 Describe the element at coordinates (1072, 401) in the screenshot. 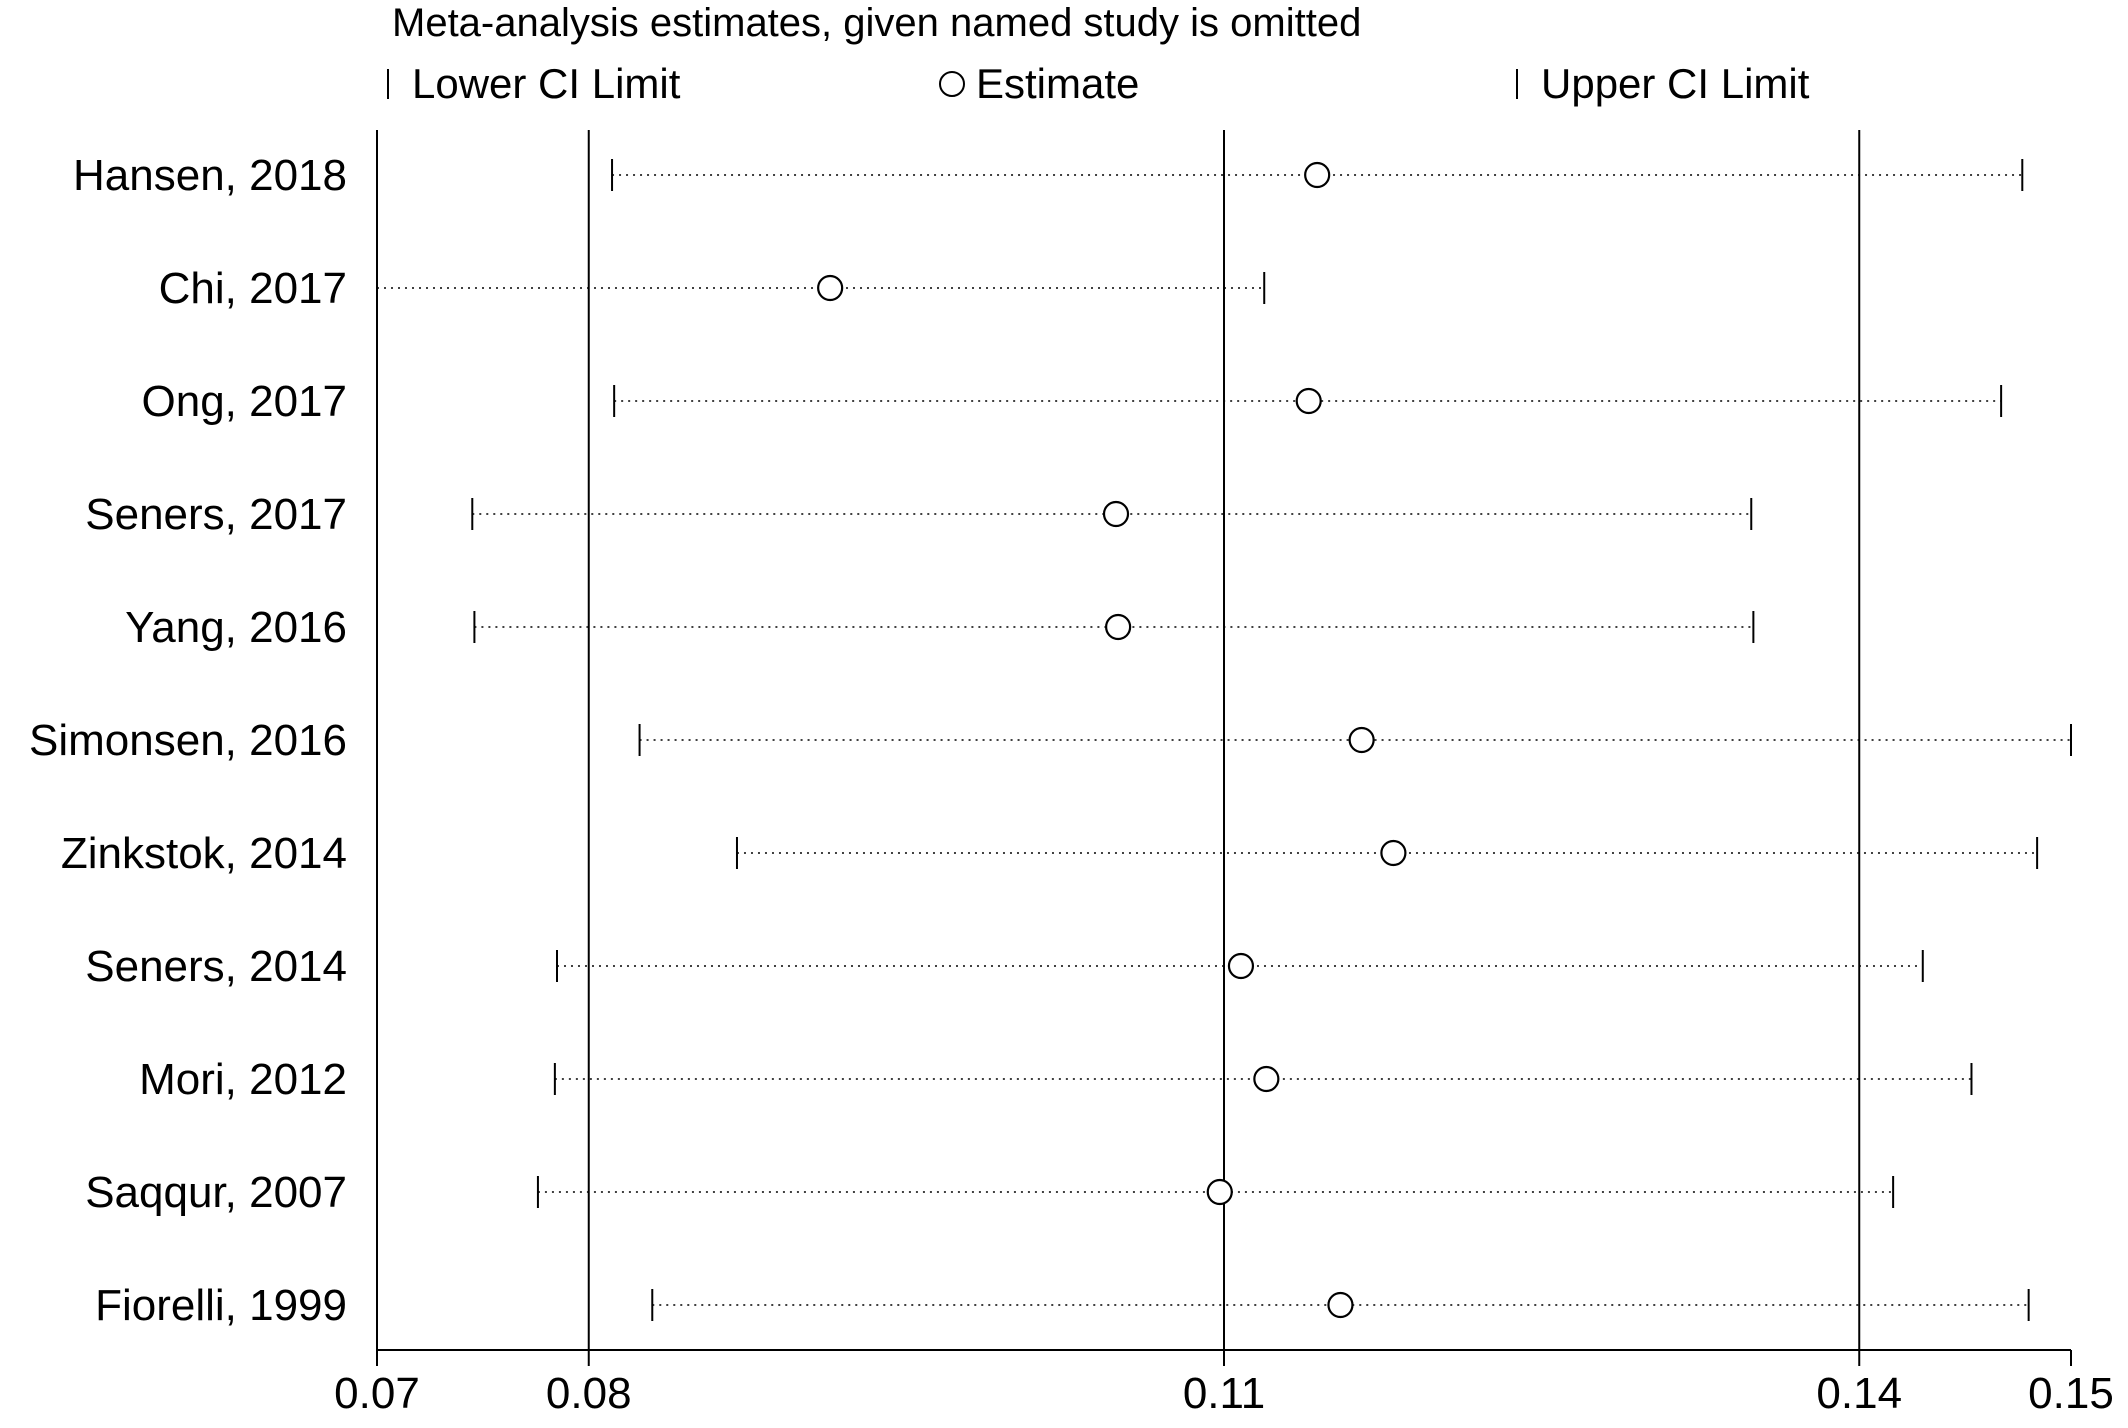

I see `study-row: Ong, 2017` at that location.